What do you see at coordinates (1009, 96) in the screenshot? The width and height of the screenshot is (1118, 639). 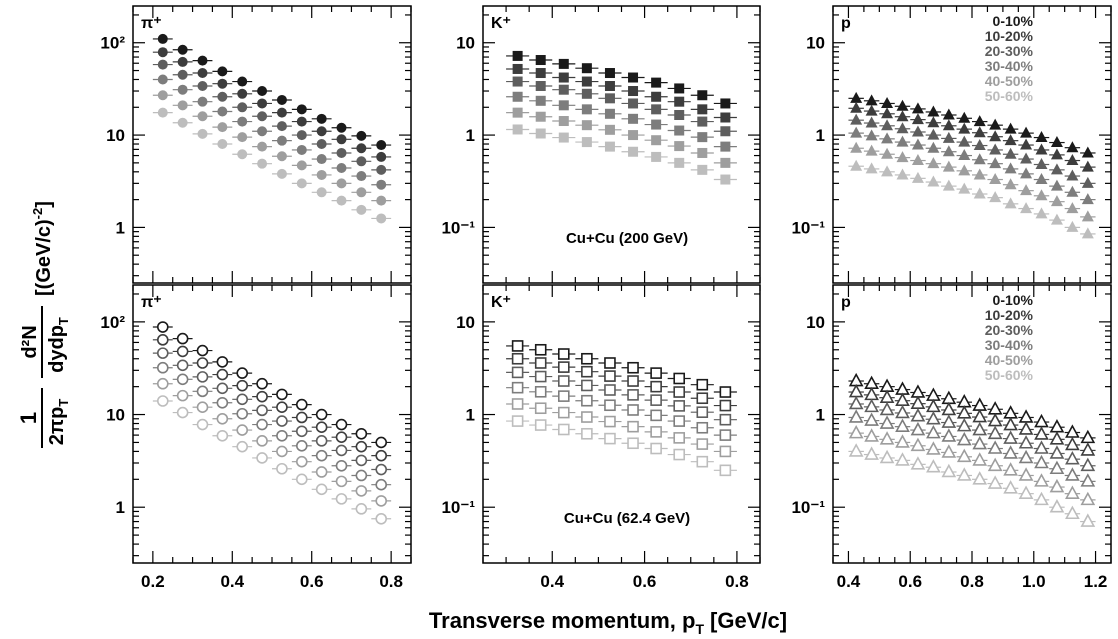 I see `legend-entry: 50-60%` at bounding box center [1009, 96].